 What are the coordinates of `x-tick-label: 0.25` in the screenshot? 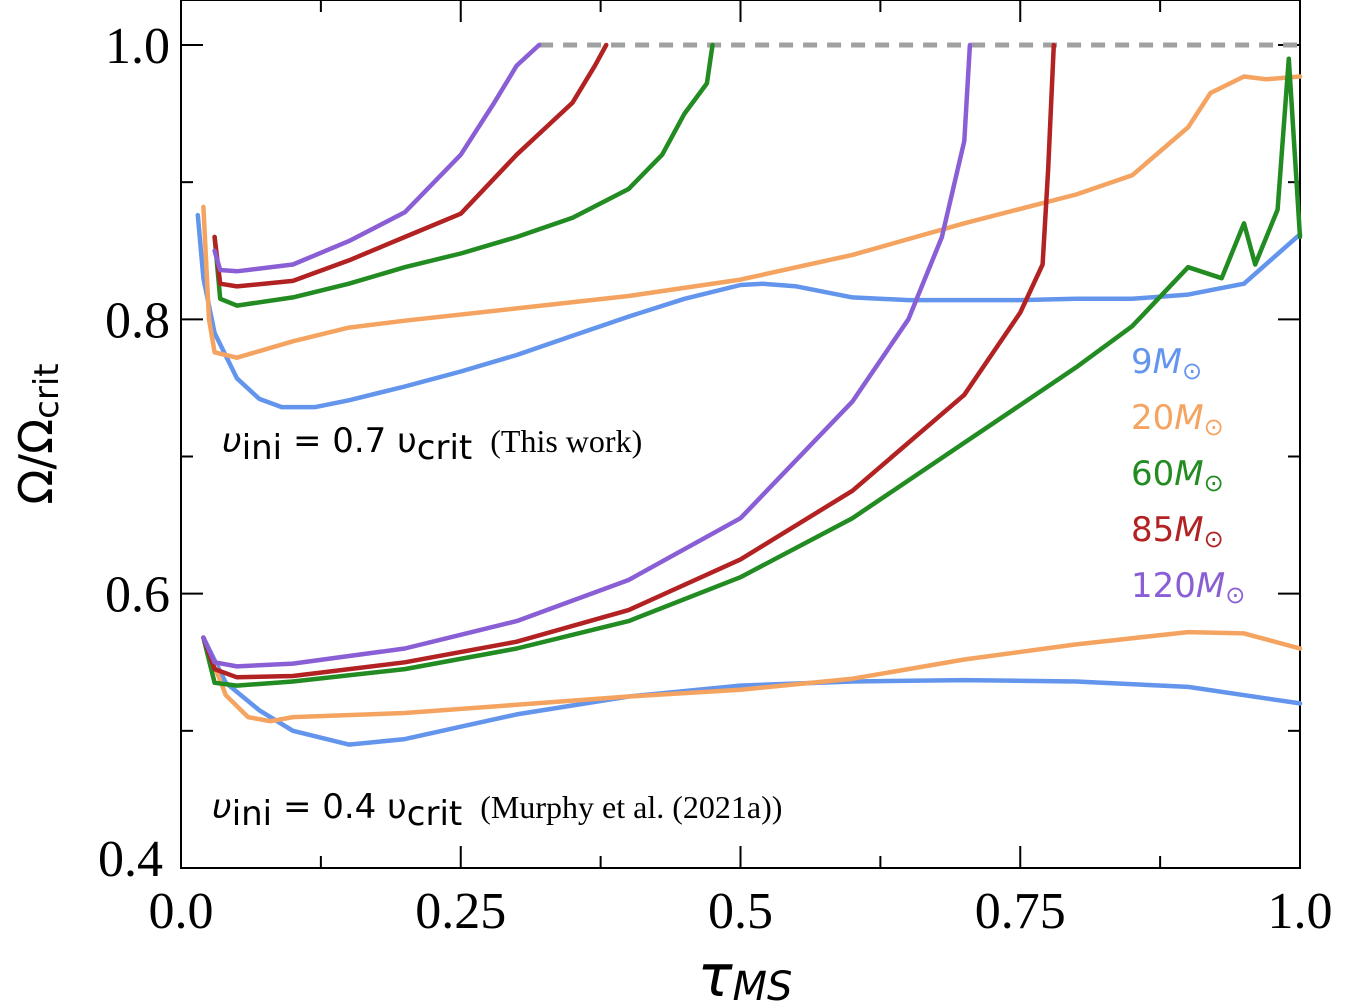 It's located at (460, 911).